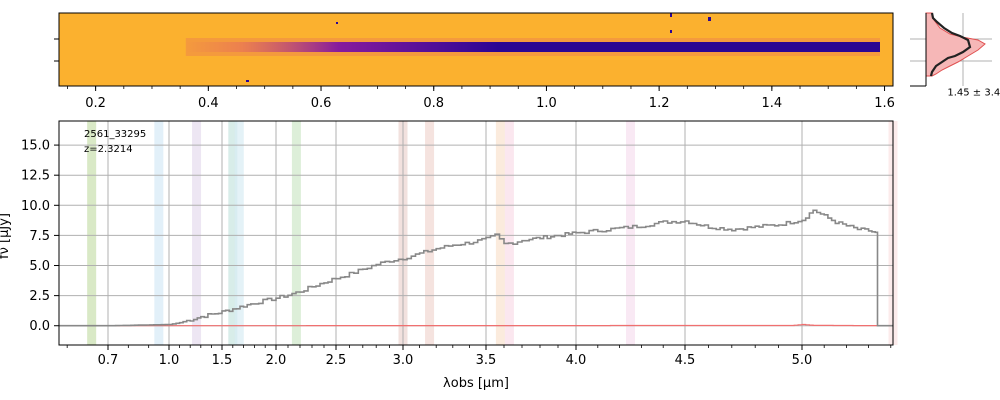  What do you see at coordinates (476, 383) in the screenshot?
I see `x-axis-title: λobs [μm]` at bounding box center [476, 383].